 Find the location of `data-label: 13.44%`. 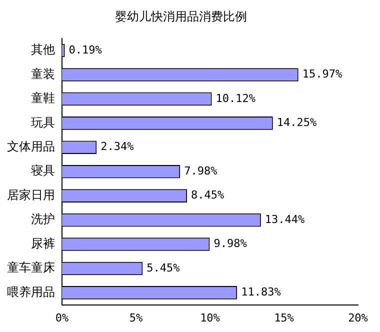

data-label: 13.44% is located at coordinates (285, 219).